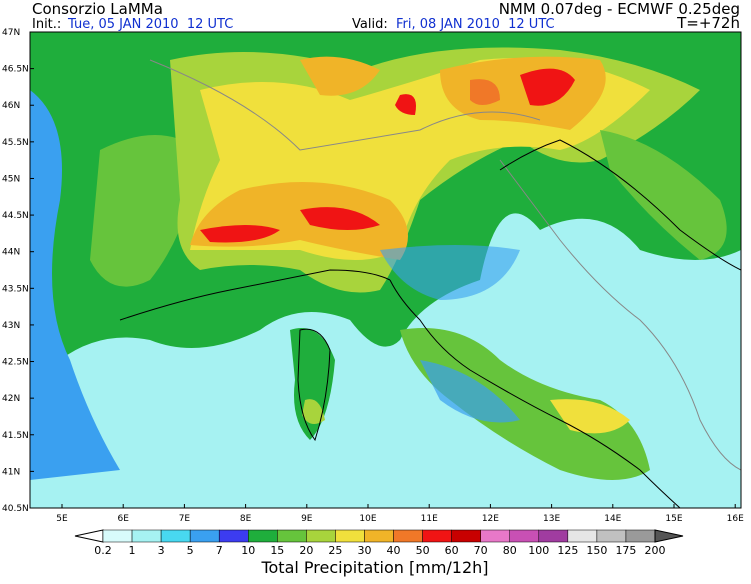 The image size is (751, 584). What do you see at coordinates (612, 519) in the screenshot?
I see `lon-label: 14E` at bounding box center [612, 519].